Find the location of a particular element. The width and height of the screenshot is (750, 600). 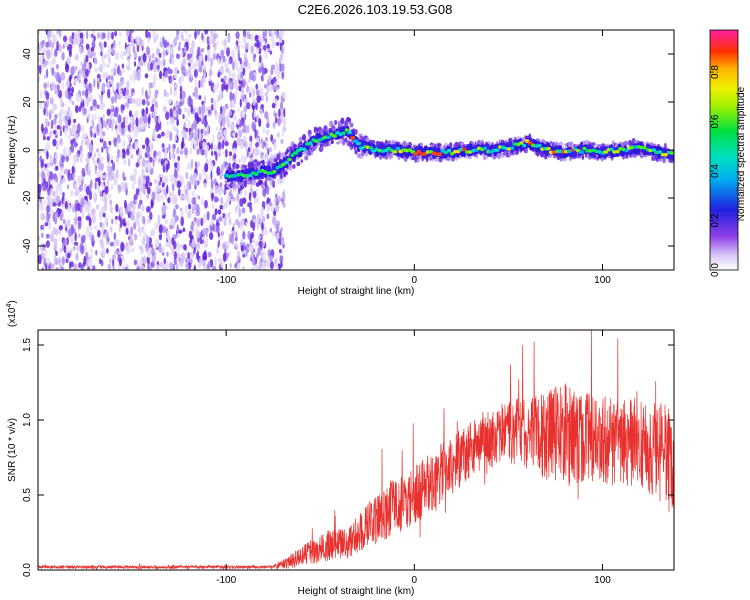

spectrogram-y-tick-label: 40 is located at coordinates (27, 54).